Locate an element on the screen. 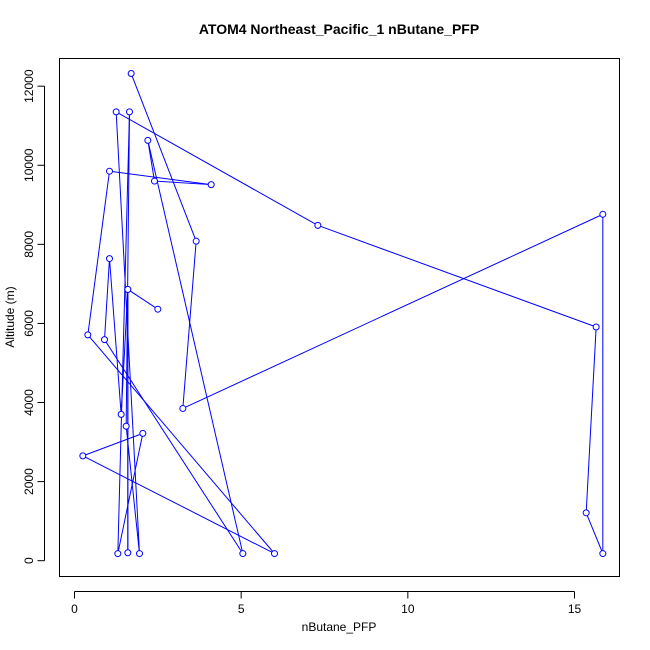 The height and width of the screenshot is (650, 650). y-axis: 0 2000 4000 6000 8000 10000 12000 is located at coordinates (33, 316).